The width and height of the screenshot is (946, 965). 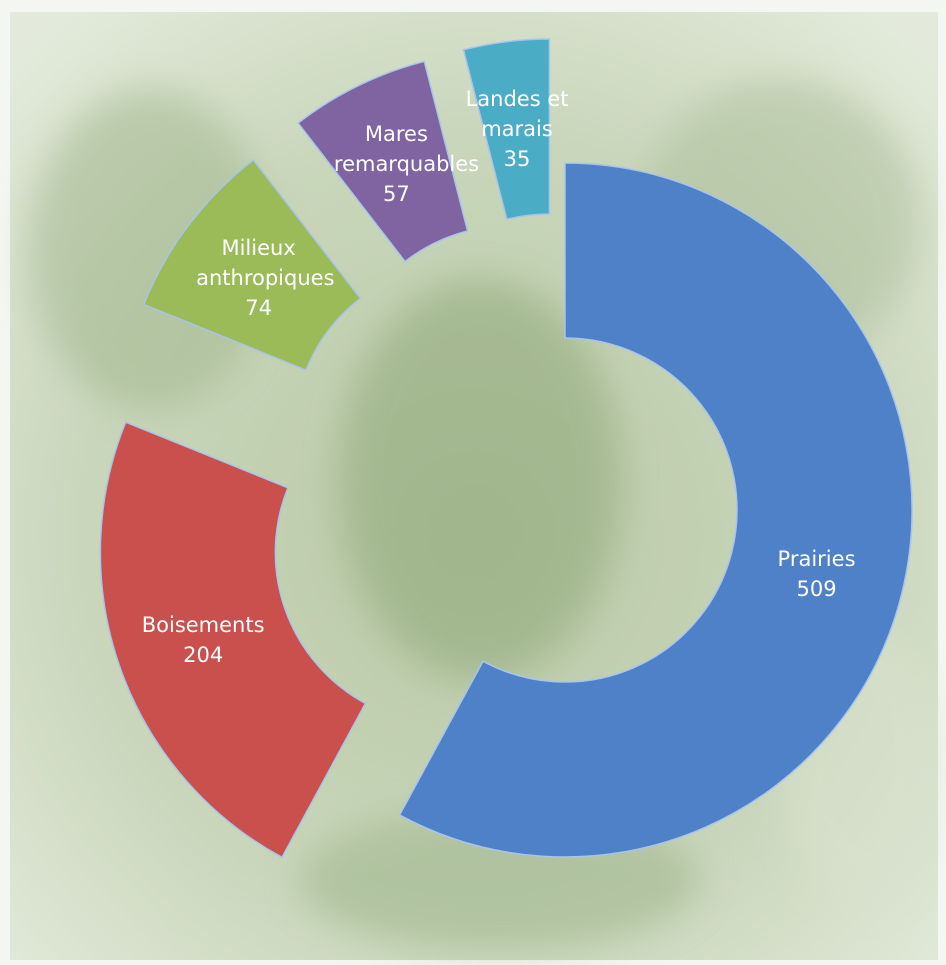 What do you see at coordinates (265, 262) in the screenshot?
I see `category-label: Milieux anthropiques` at bounding box center [265, 262].